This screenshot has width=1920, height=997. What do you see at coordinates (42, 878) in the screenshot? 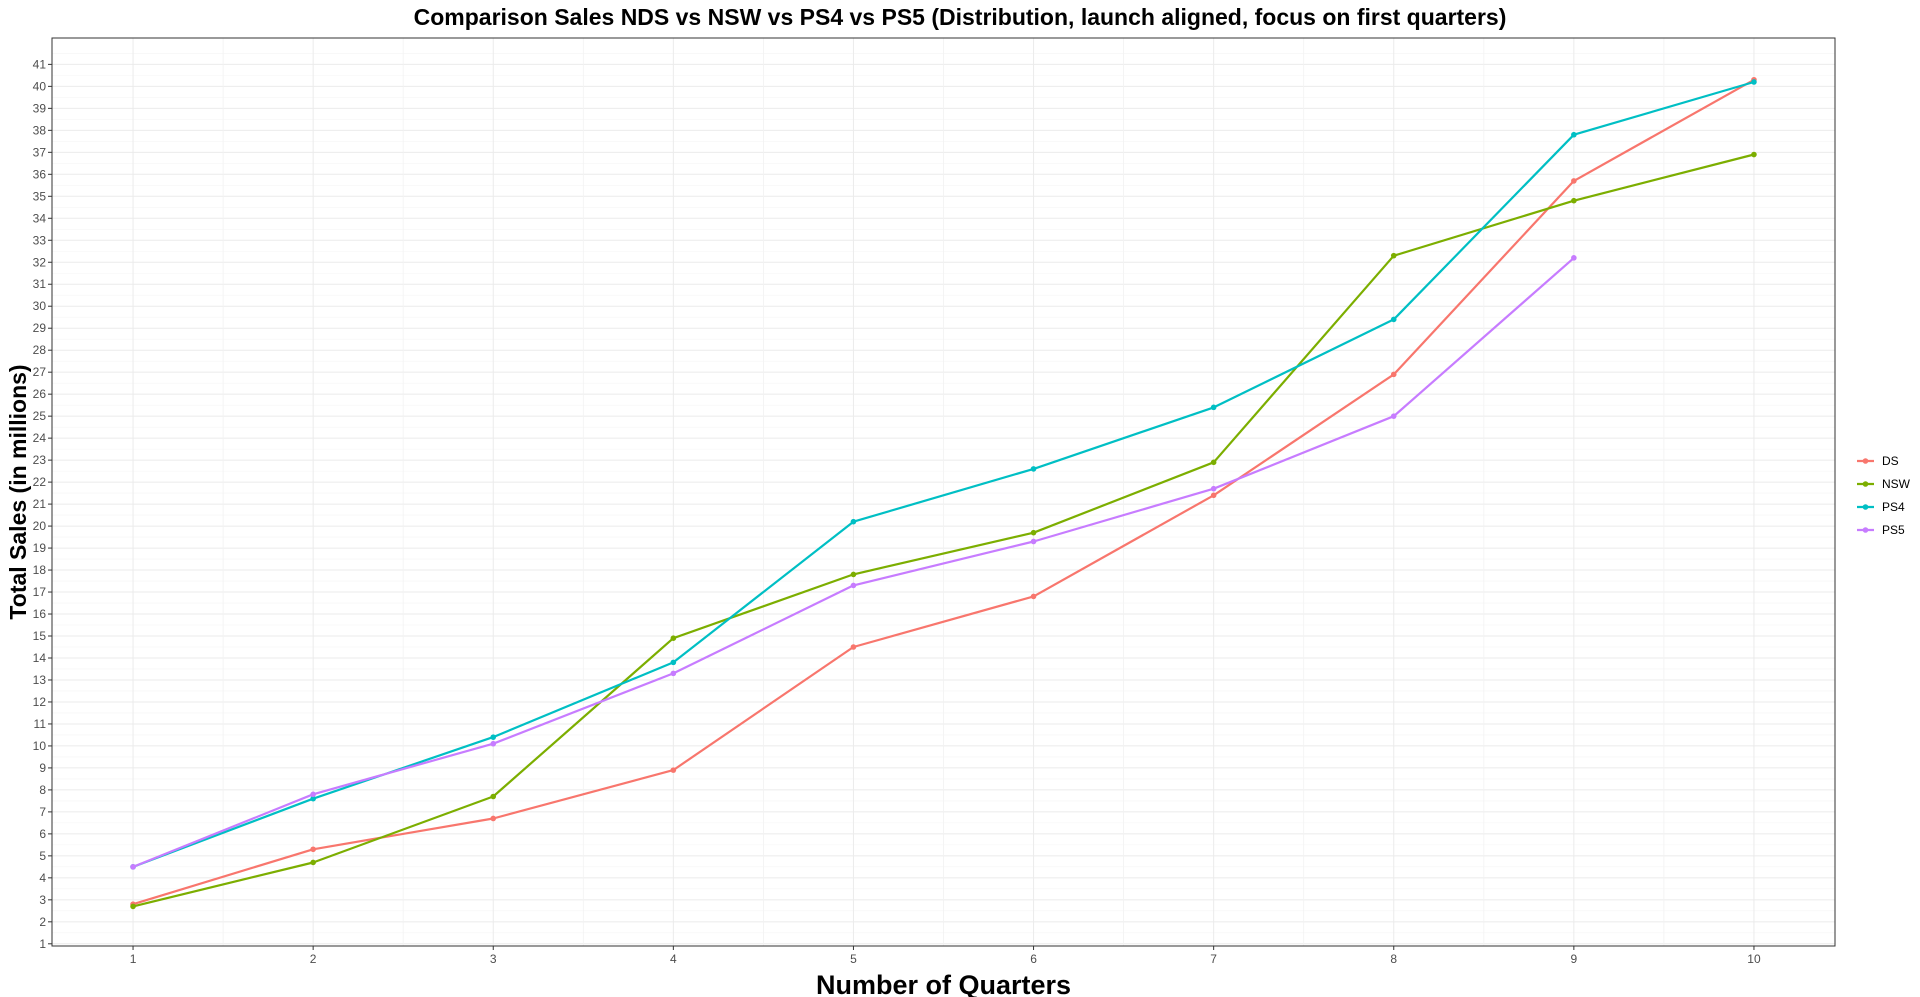
I see `y-tick-label: 4` at bounding box center [42, 878].